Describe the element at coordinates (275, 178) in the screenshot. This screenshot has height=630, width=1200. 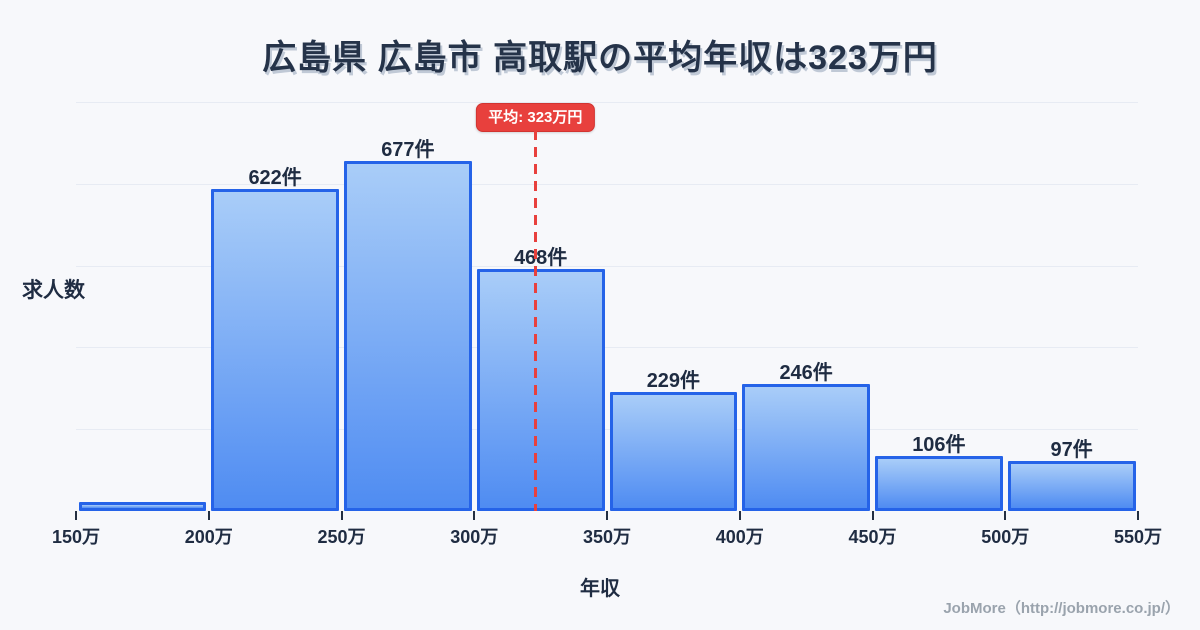
I see `bar-value-label: 622件` at that location.